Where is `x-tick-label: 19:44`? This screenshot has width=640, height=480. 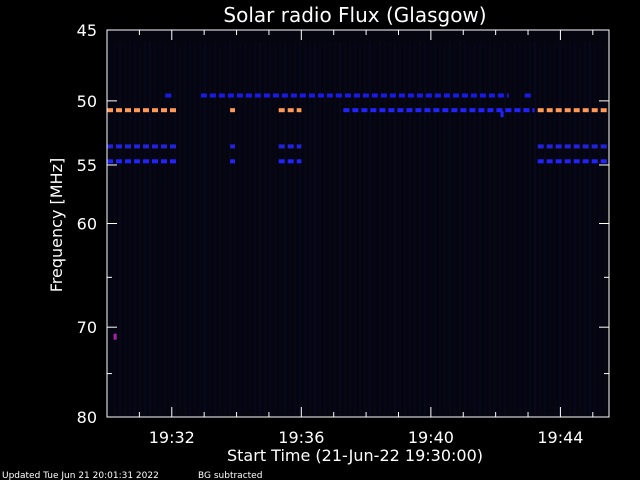 x-tick-label: 19:44 is located at coordinates (560, 437).